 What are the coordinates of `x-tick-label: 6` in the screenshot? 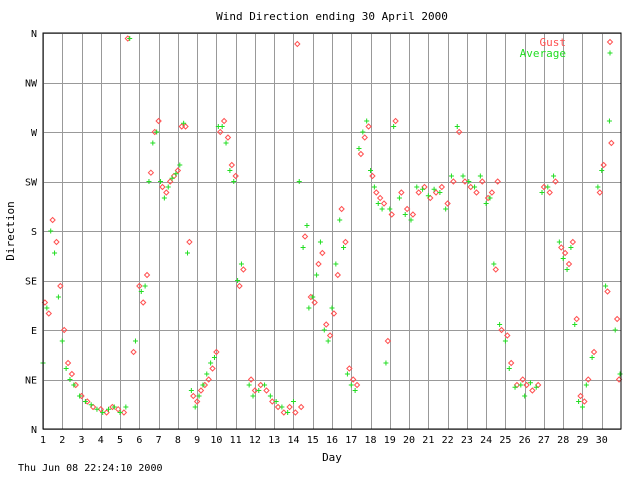 It's located at (139, 440).